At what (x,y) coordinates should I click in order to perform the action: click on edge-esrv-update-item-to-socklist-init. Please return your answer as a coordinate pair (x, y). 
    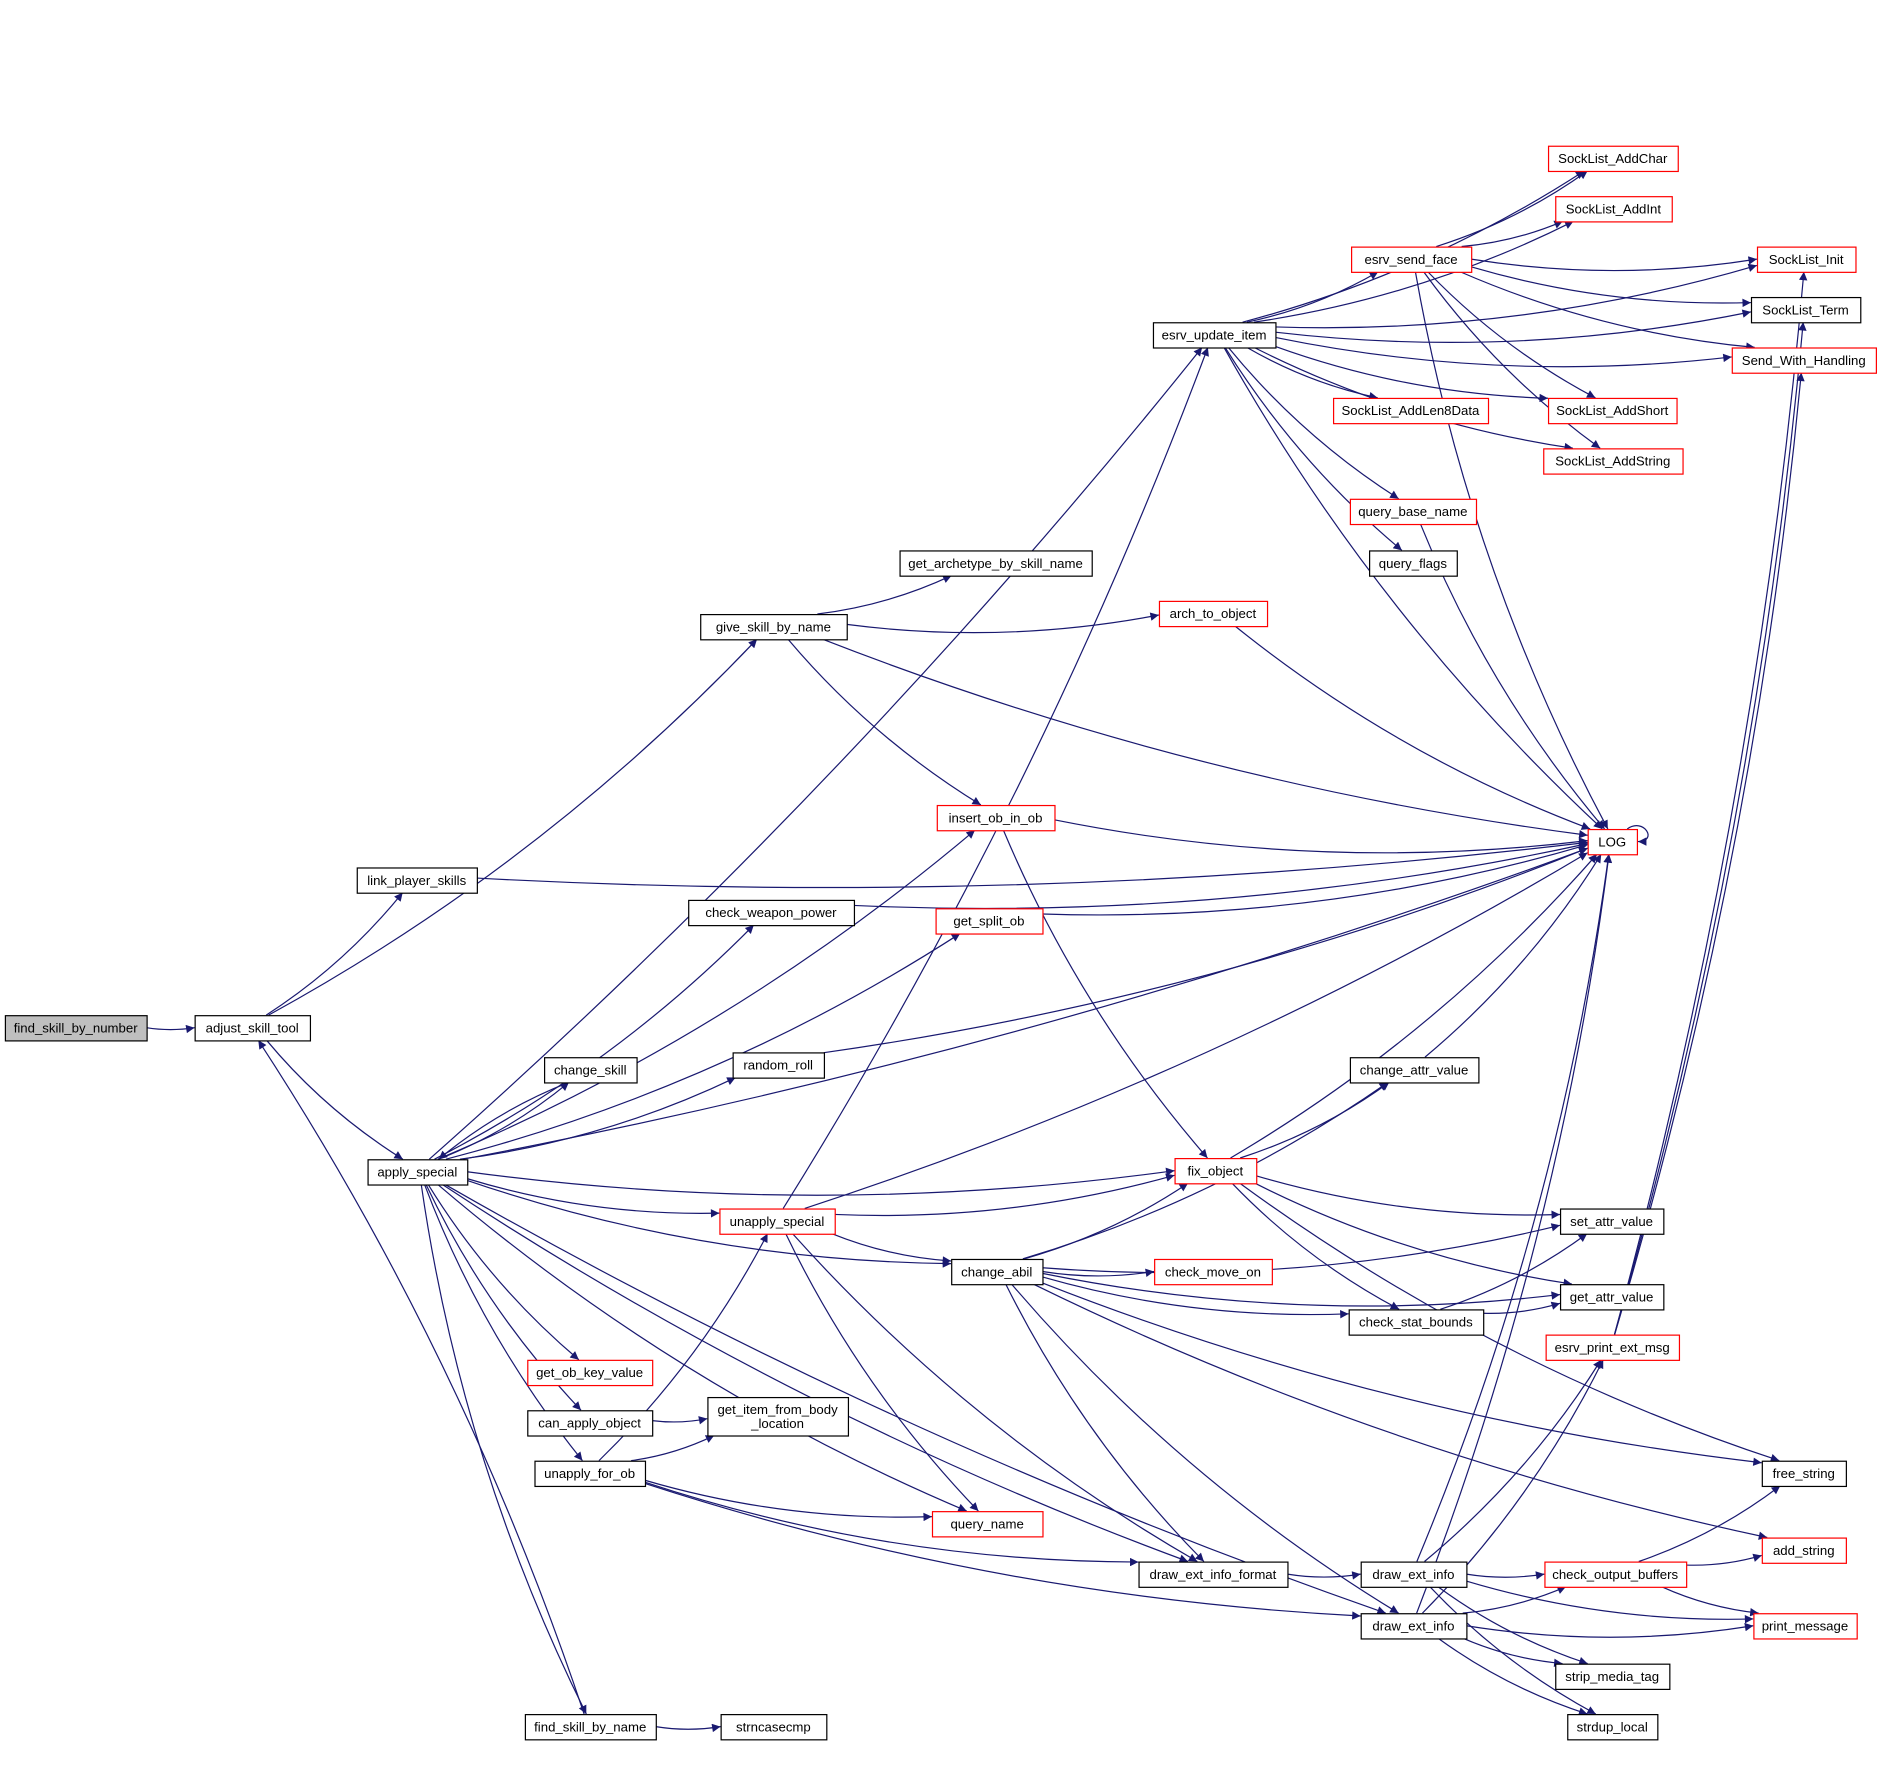
    Looking at the image, I should click on (1516, 296).